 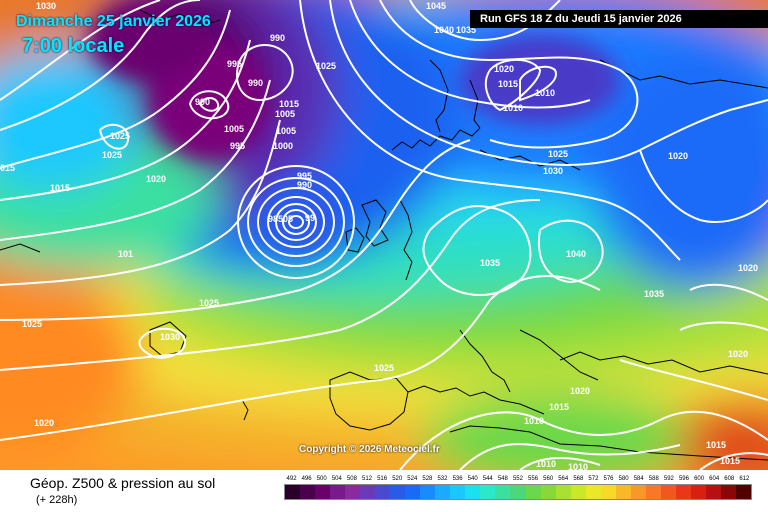 What do you see at coordinates (729, 479) in the screenshot?
I see `scale-label: 608` at bounding box center [729, 479].